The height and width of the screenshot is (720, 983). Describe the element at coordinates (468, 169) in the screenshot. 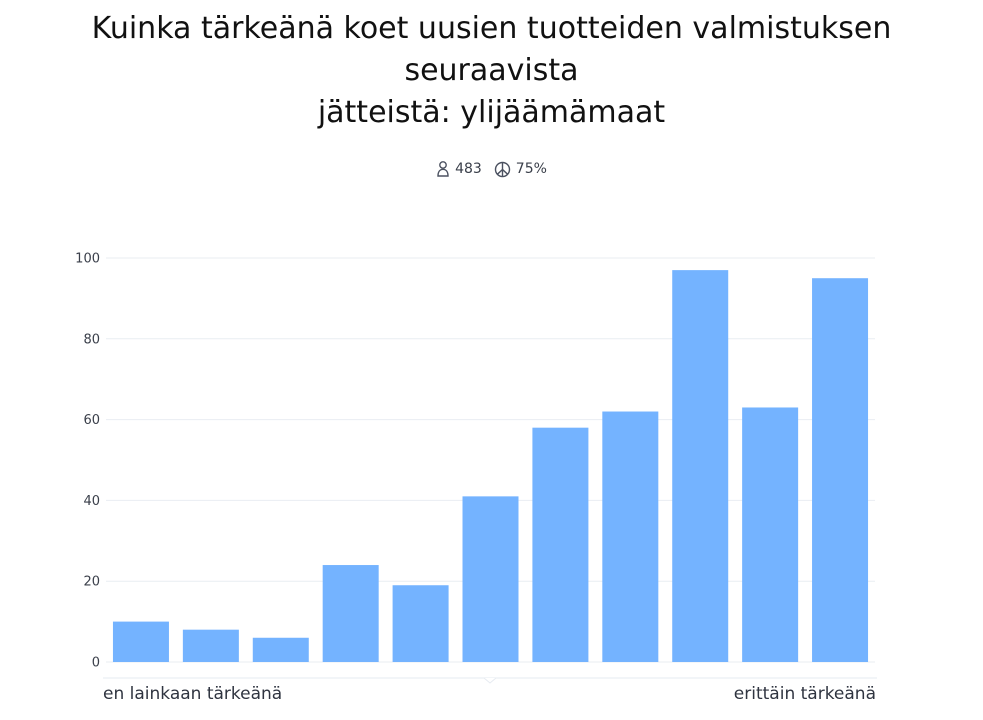

I see `respondent-count: 483` at that location.